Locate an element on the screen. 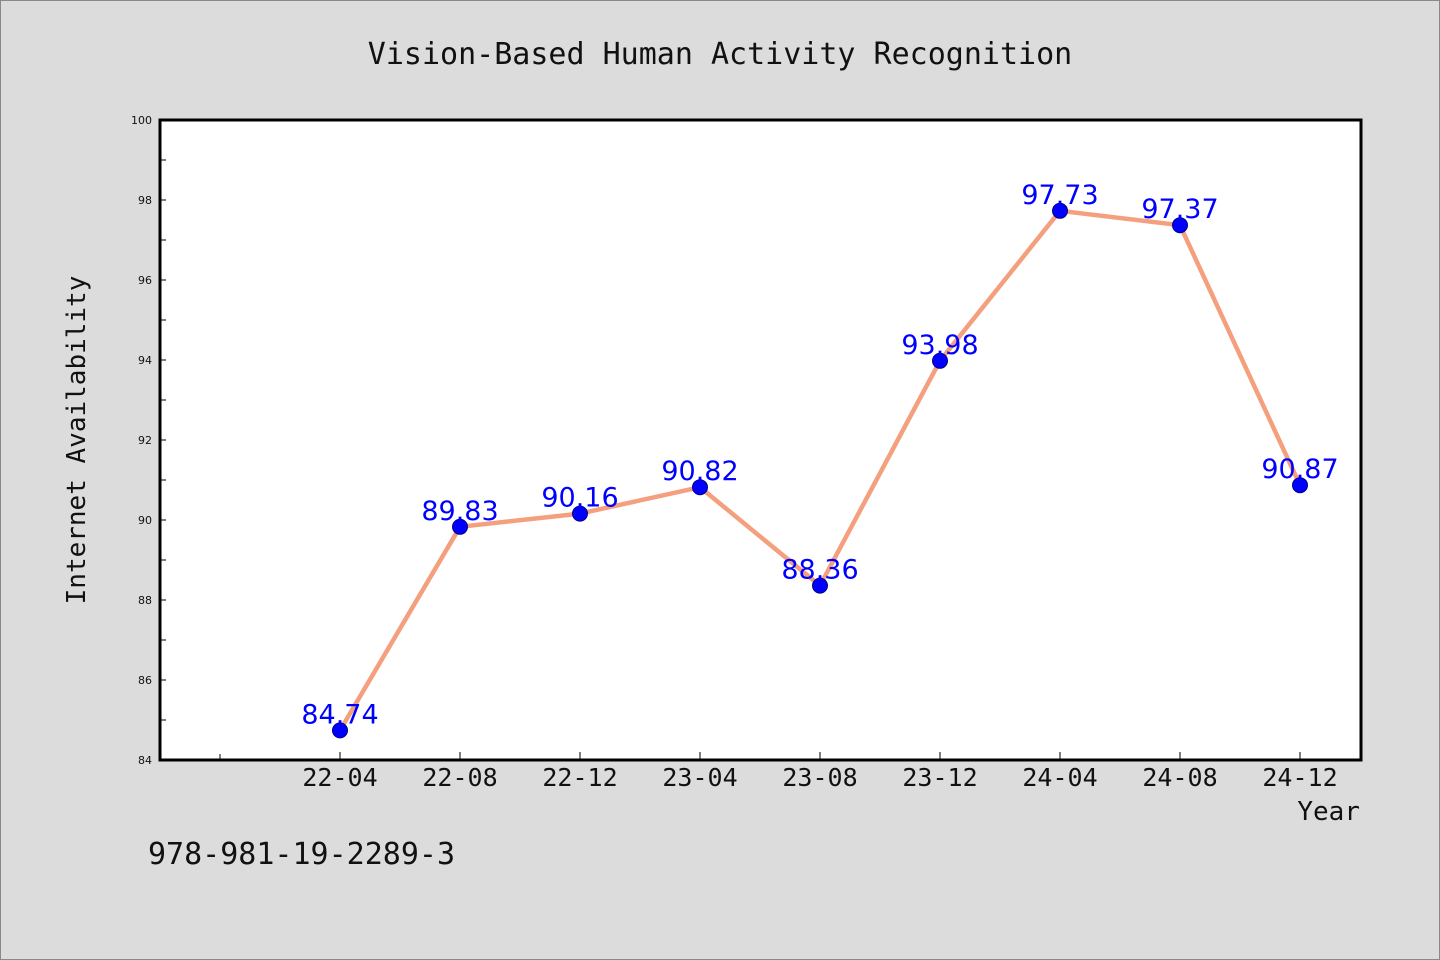 This screenshot has height=960, width=1440. x-axis-label: Year is located at coordinates (1328, 812).